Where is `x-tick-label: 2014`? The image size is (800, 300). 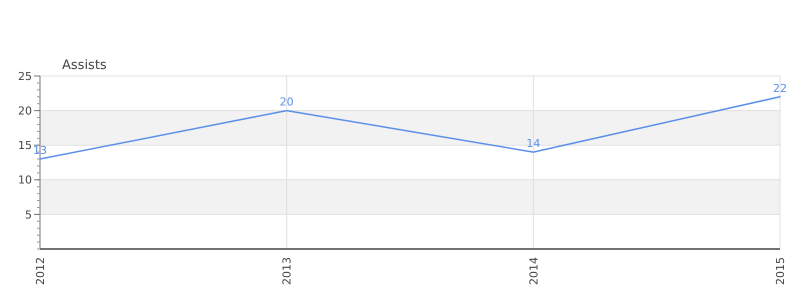
x-tick-label: 2014 is located at coordinates (533, 271).